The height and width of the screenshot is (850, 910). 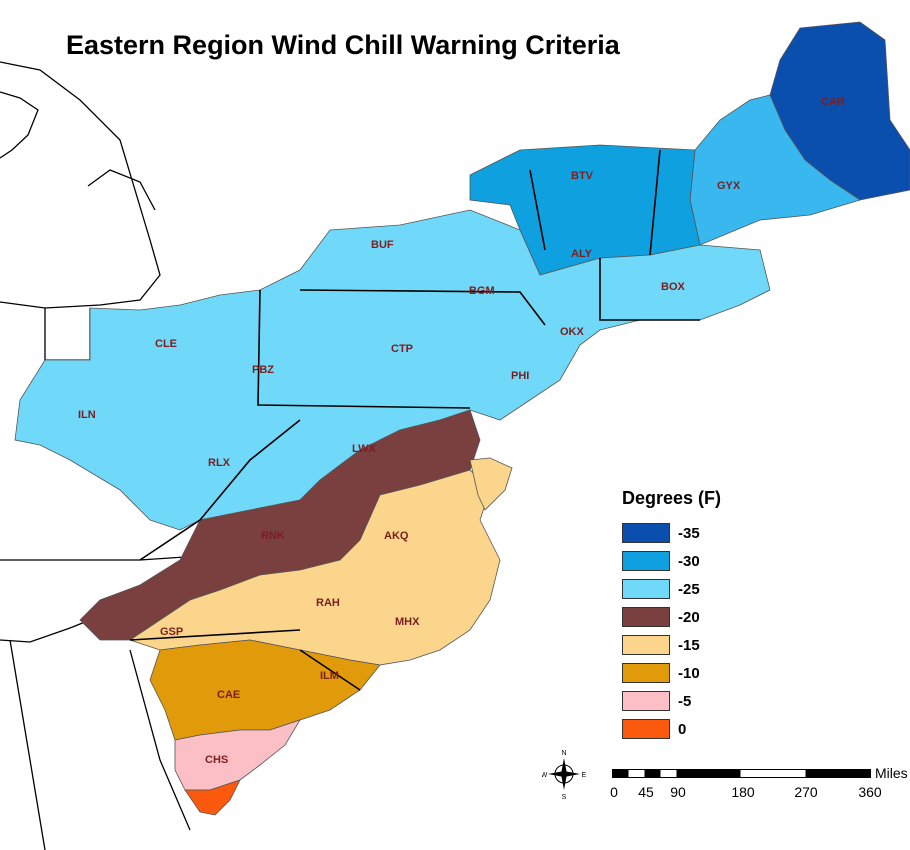 I want to click on office-label-rah: RAH, so click(x=328, y=603).